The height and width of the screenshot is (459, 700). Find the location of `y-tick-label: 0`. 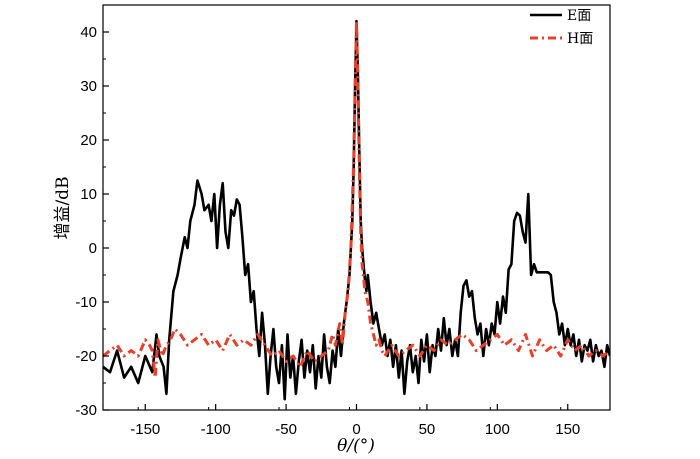

y-tick-label: 0 is located at coordinates (93, 248).